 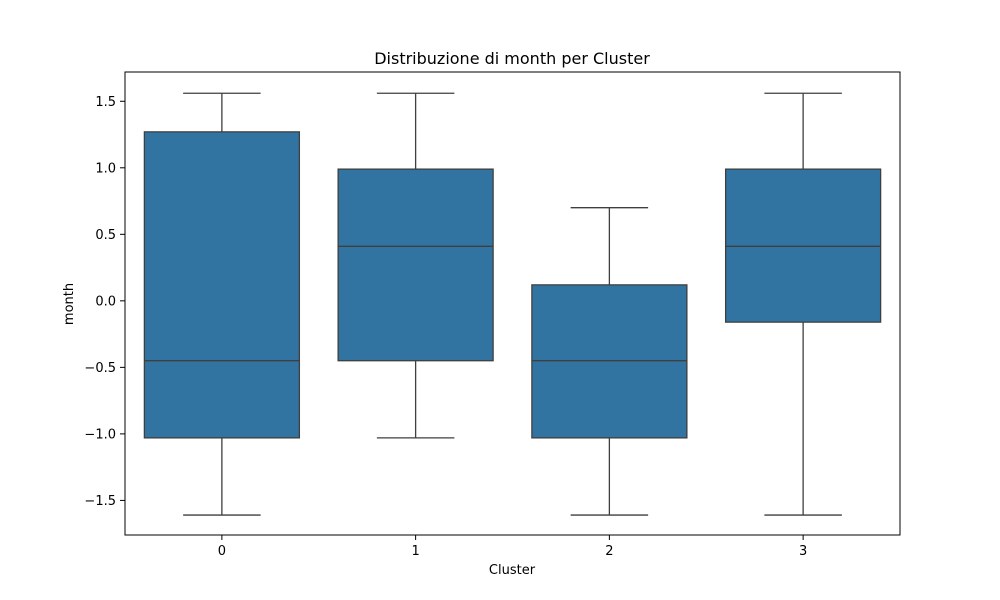 I want to click on x-tick-label: 0, so click(x=222, y=551).